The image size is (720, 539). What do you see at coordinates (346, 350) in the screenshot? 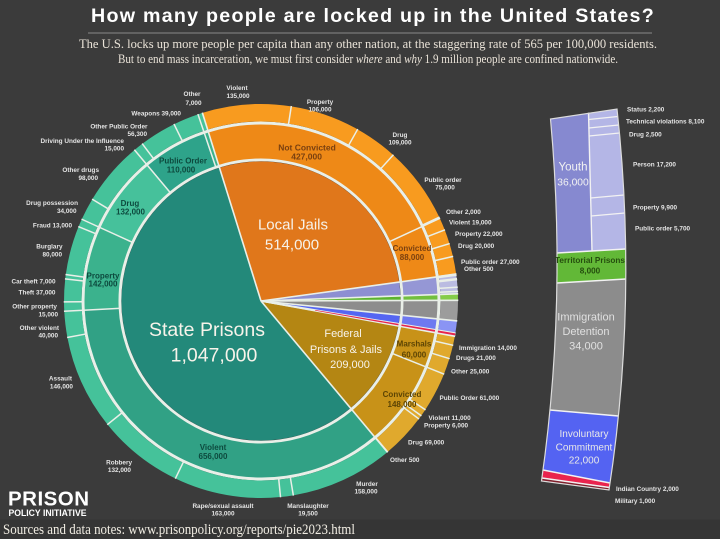
I see `svg-text: Prisons & Jails` at bounding box center [346, 350].